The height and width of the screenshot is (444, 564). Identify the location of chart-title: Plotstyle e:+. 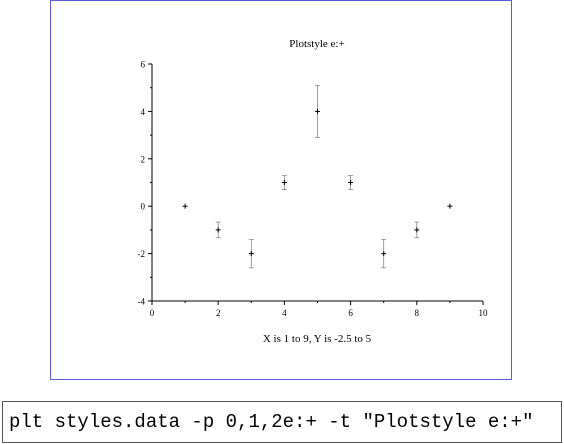
(316, 44).